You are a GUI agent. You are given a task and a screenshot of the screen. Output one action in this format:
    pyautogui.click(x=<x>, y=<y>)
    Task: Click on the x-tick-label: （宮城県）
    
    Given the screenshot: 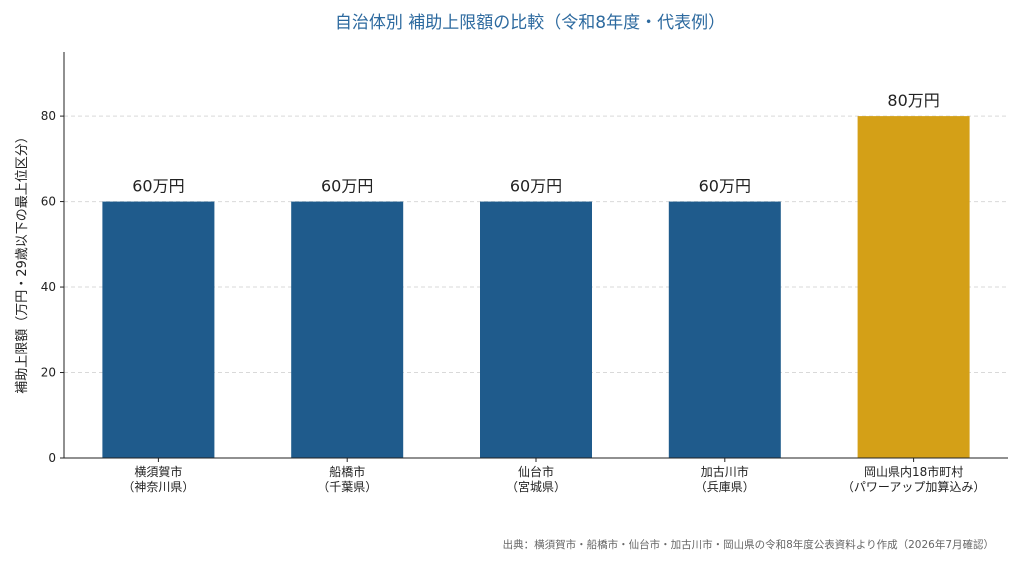 What is the action you would take?
    pyautogui.click(x=536, y=486)
    